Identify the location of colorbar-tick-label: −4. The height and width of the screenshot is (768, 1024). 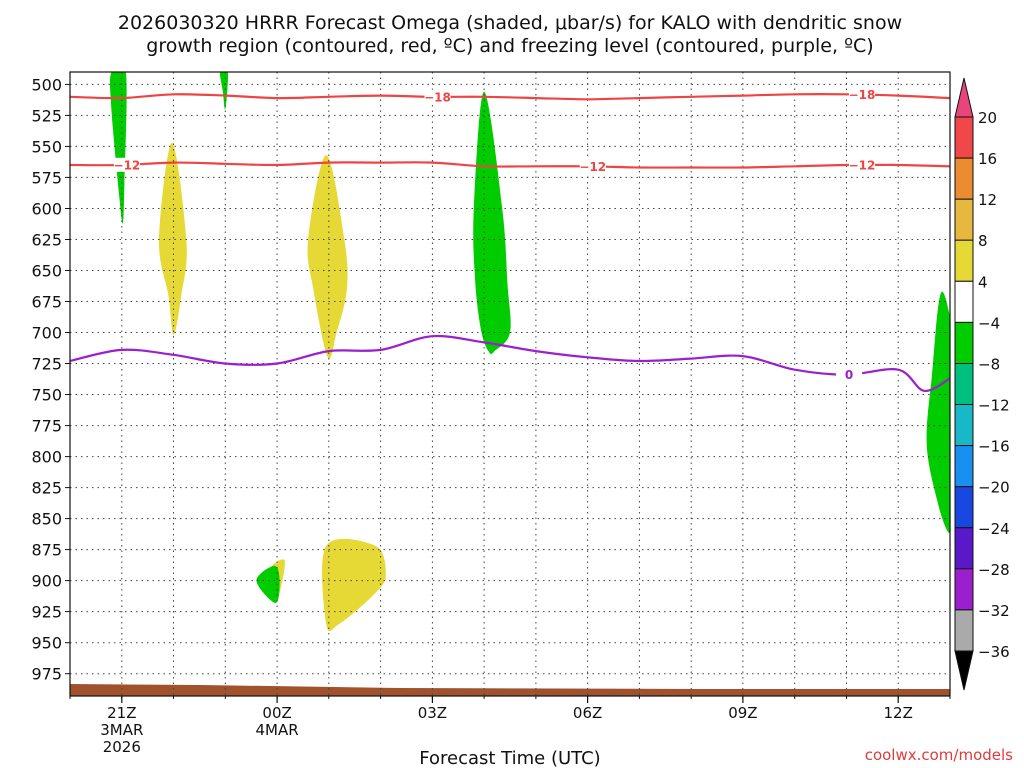
(989, 323).